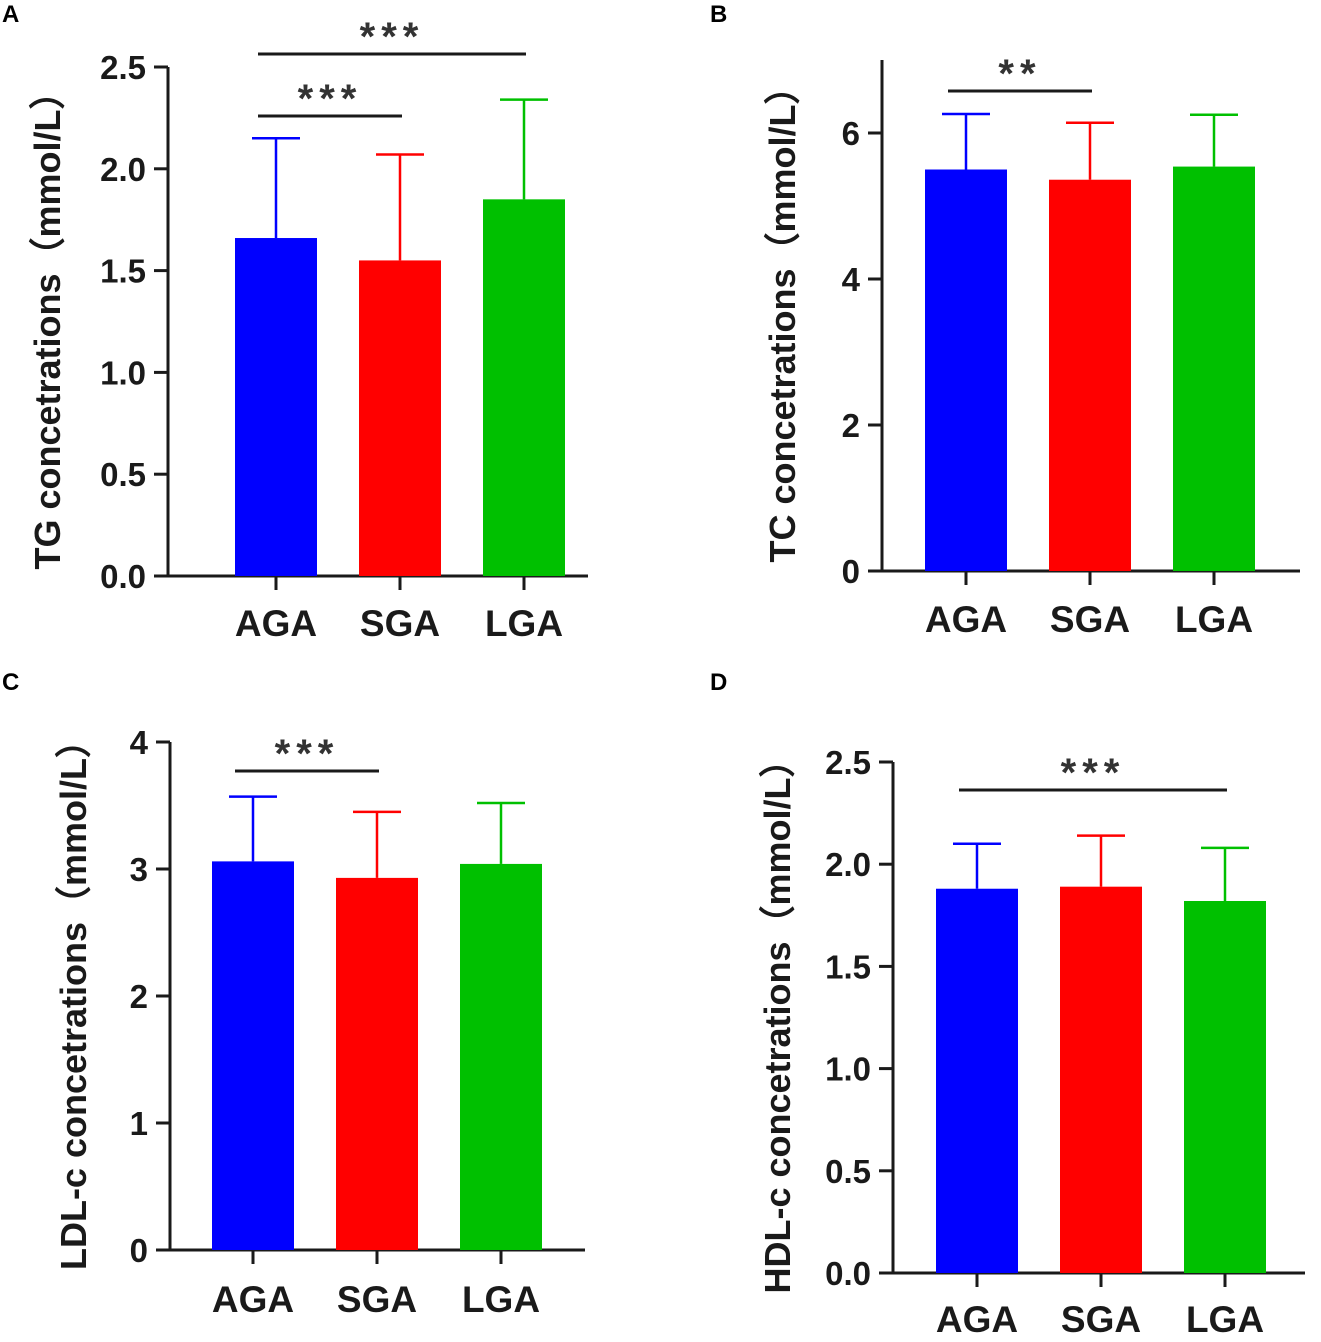  What do you see at coordinates (782, 315) in the screenshot?
I see `y-axis-label: TC concetrations（mmol/L）` at bounding box center [782, 315].